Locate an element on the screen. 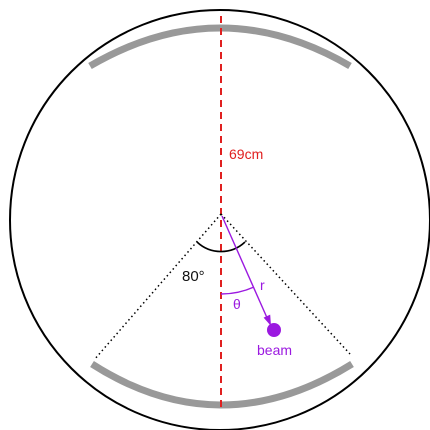 The image size is (430, 430). beam-arrow-head is located at coordinates (267, 320).